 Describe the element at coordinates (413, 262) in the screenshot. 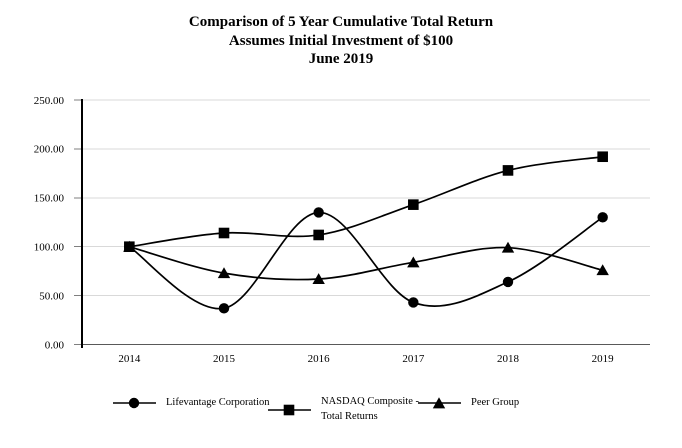

I see `marker-triangle-2017` at that location.